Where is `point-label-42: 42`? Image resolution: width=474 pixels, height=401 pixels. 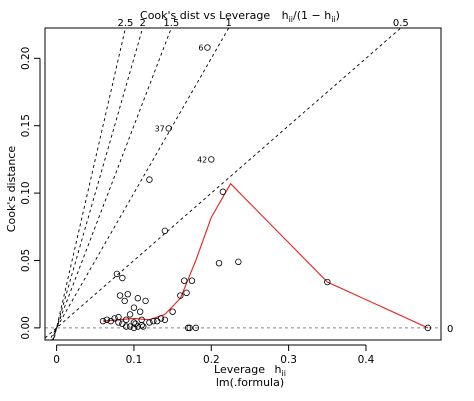 point-label-42: 42 is located at coordinates (202, 159).